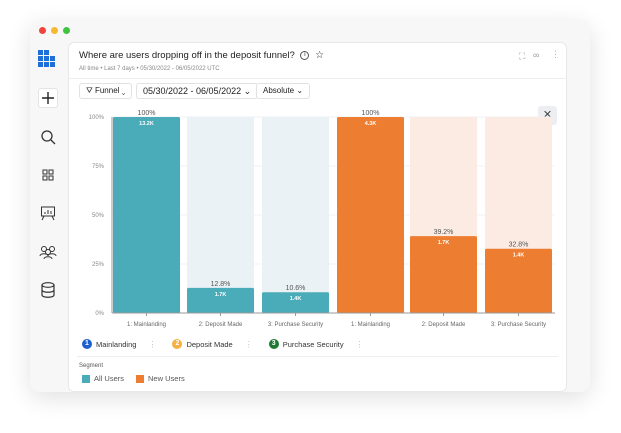 This screenshot has height=433, width=621. Describe the element at coordinates (48, 290) in the screenshot. I see `database-icon` at that location.